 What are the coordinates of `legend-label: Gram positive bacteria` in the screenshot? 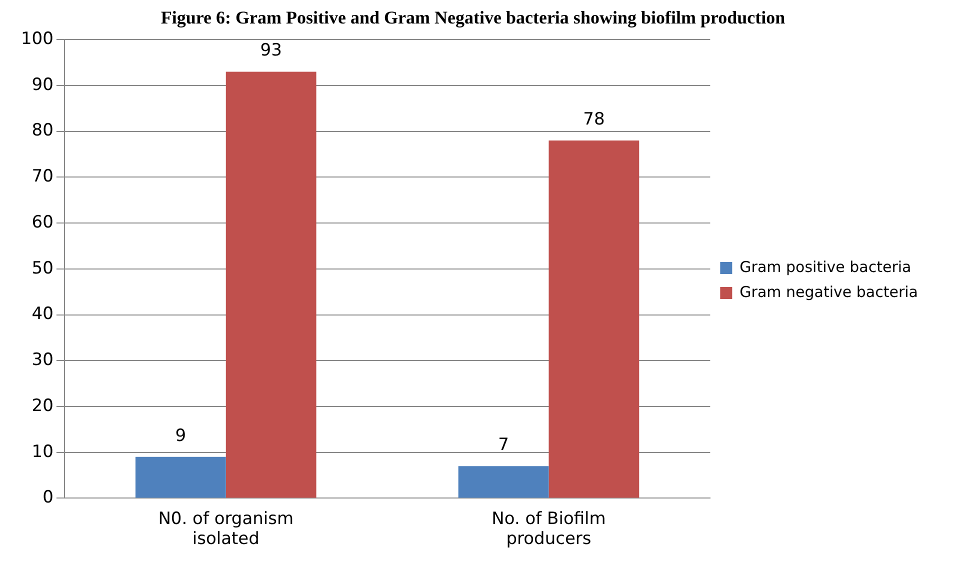 It's located at (826, 267).